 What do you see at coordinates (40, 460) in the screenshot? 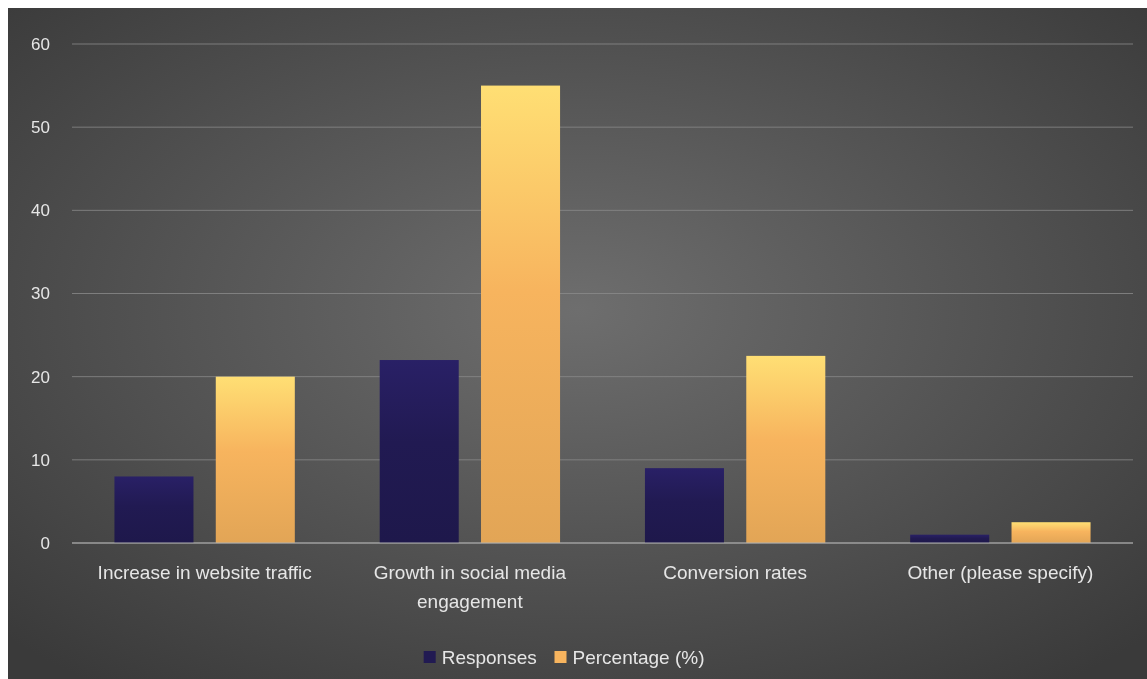
I see `y-tick-label: 10` at bounding box center [40, 460].